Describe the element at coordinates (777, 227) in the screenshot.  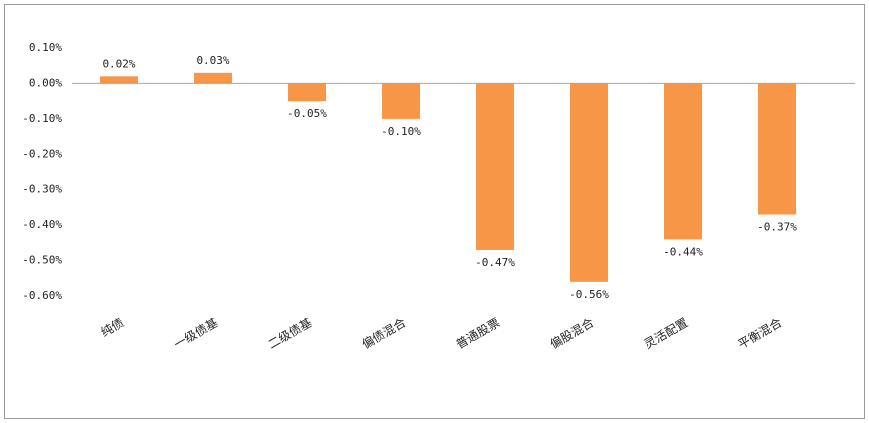
I see `data-label: -0.37%` at that location.